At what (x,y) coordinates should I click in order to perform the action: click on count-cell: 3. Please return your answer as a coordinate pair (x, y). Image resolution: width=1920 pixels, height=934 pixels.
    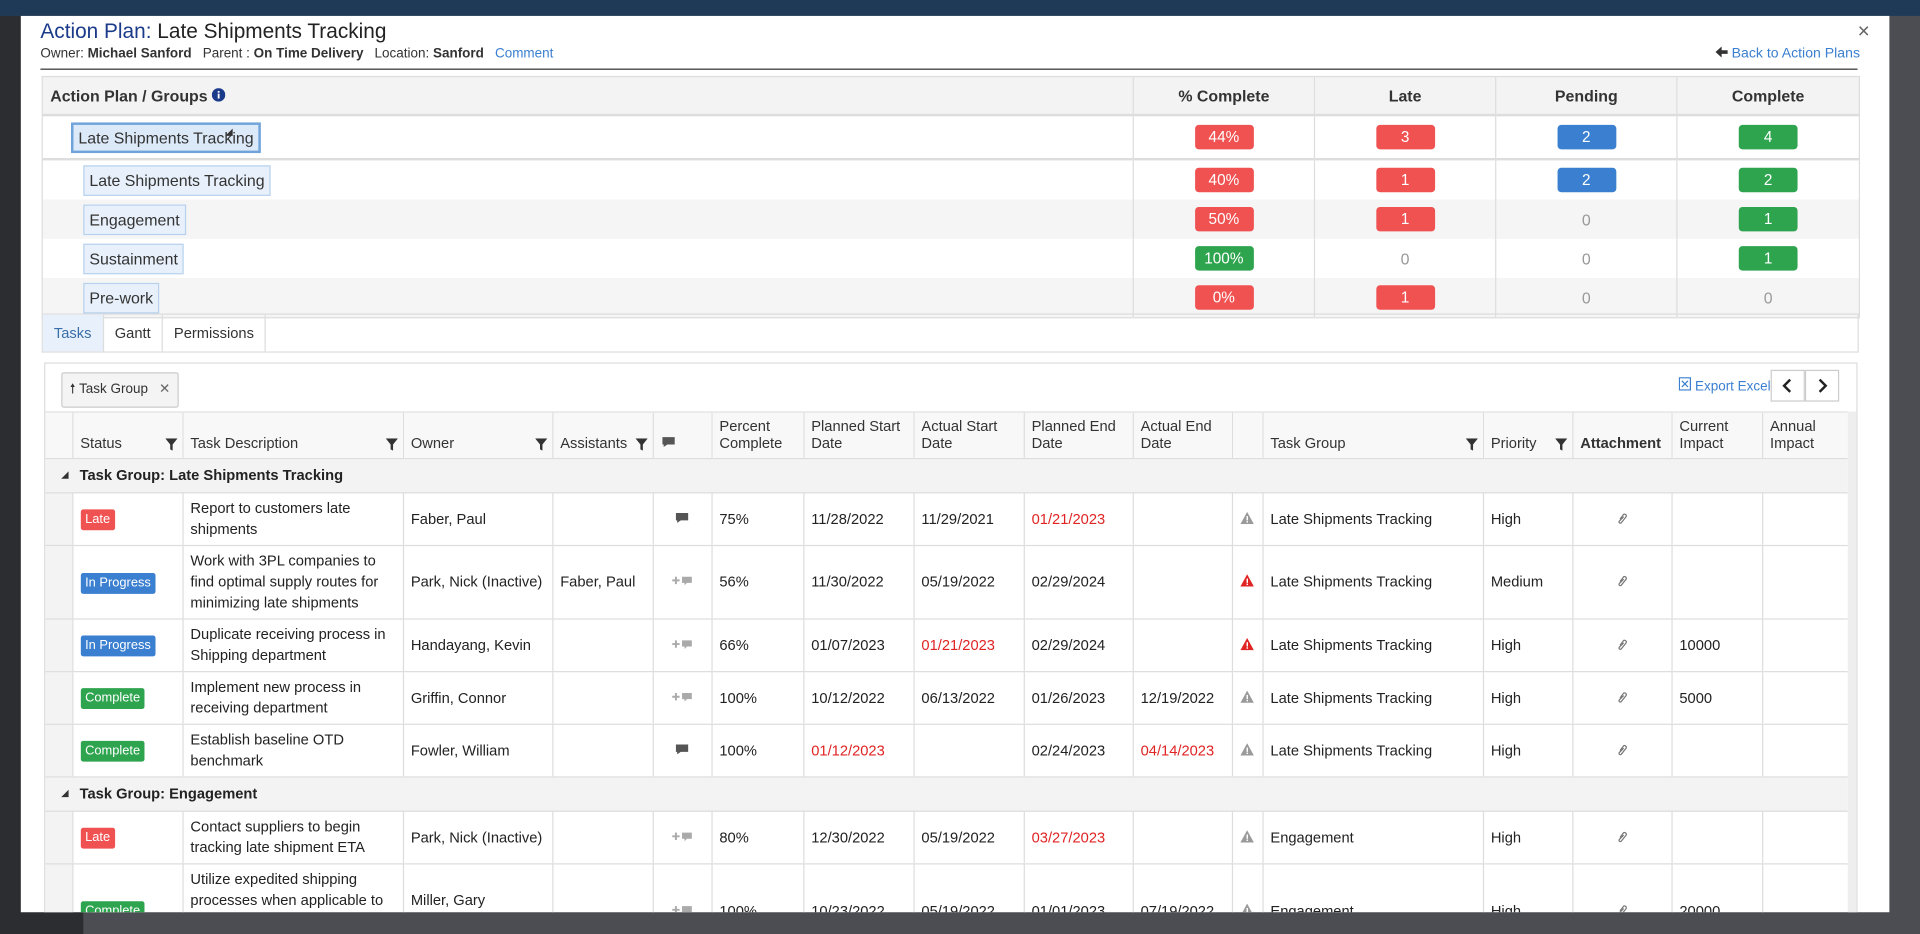
    Looking at the image, I should click on (1404, 138).